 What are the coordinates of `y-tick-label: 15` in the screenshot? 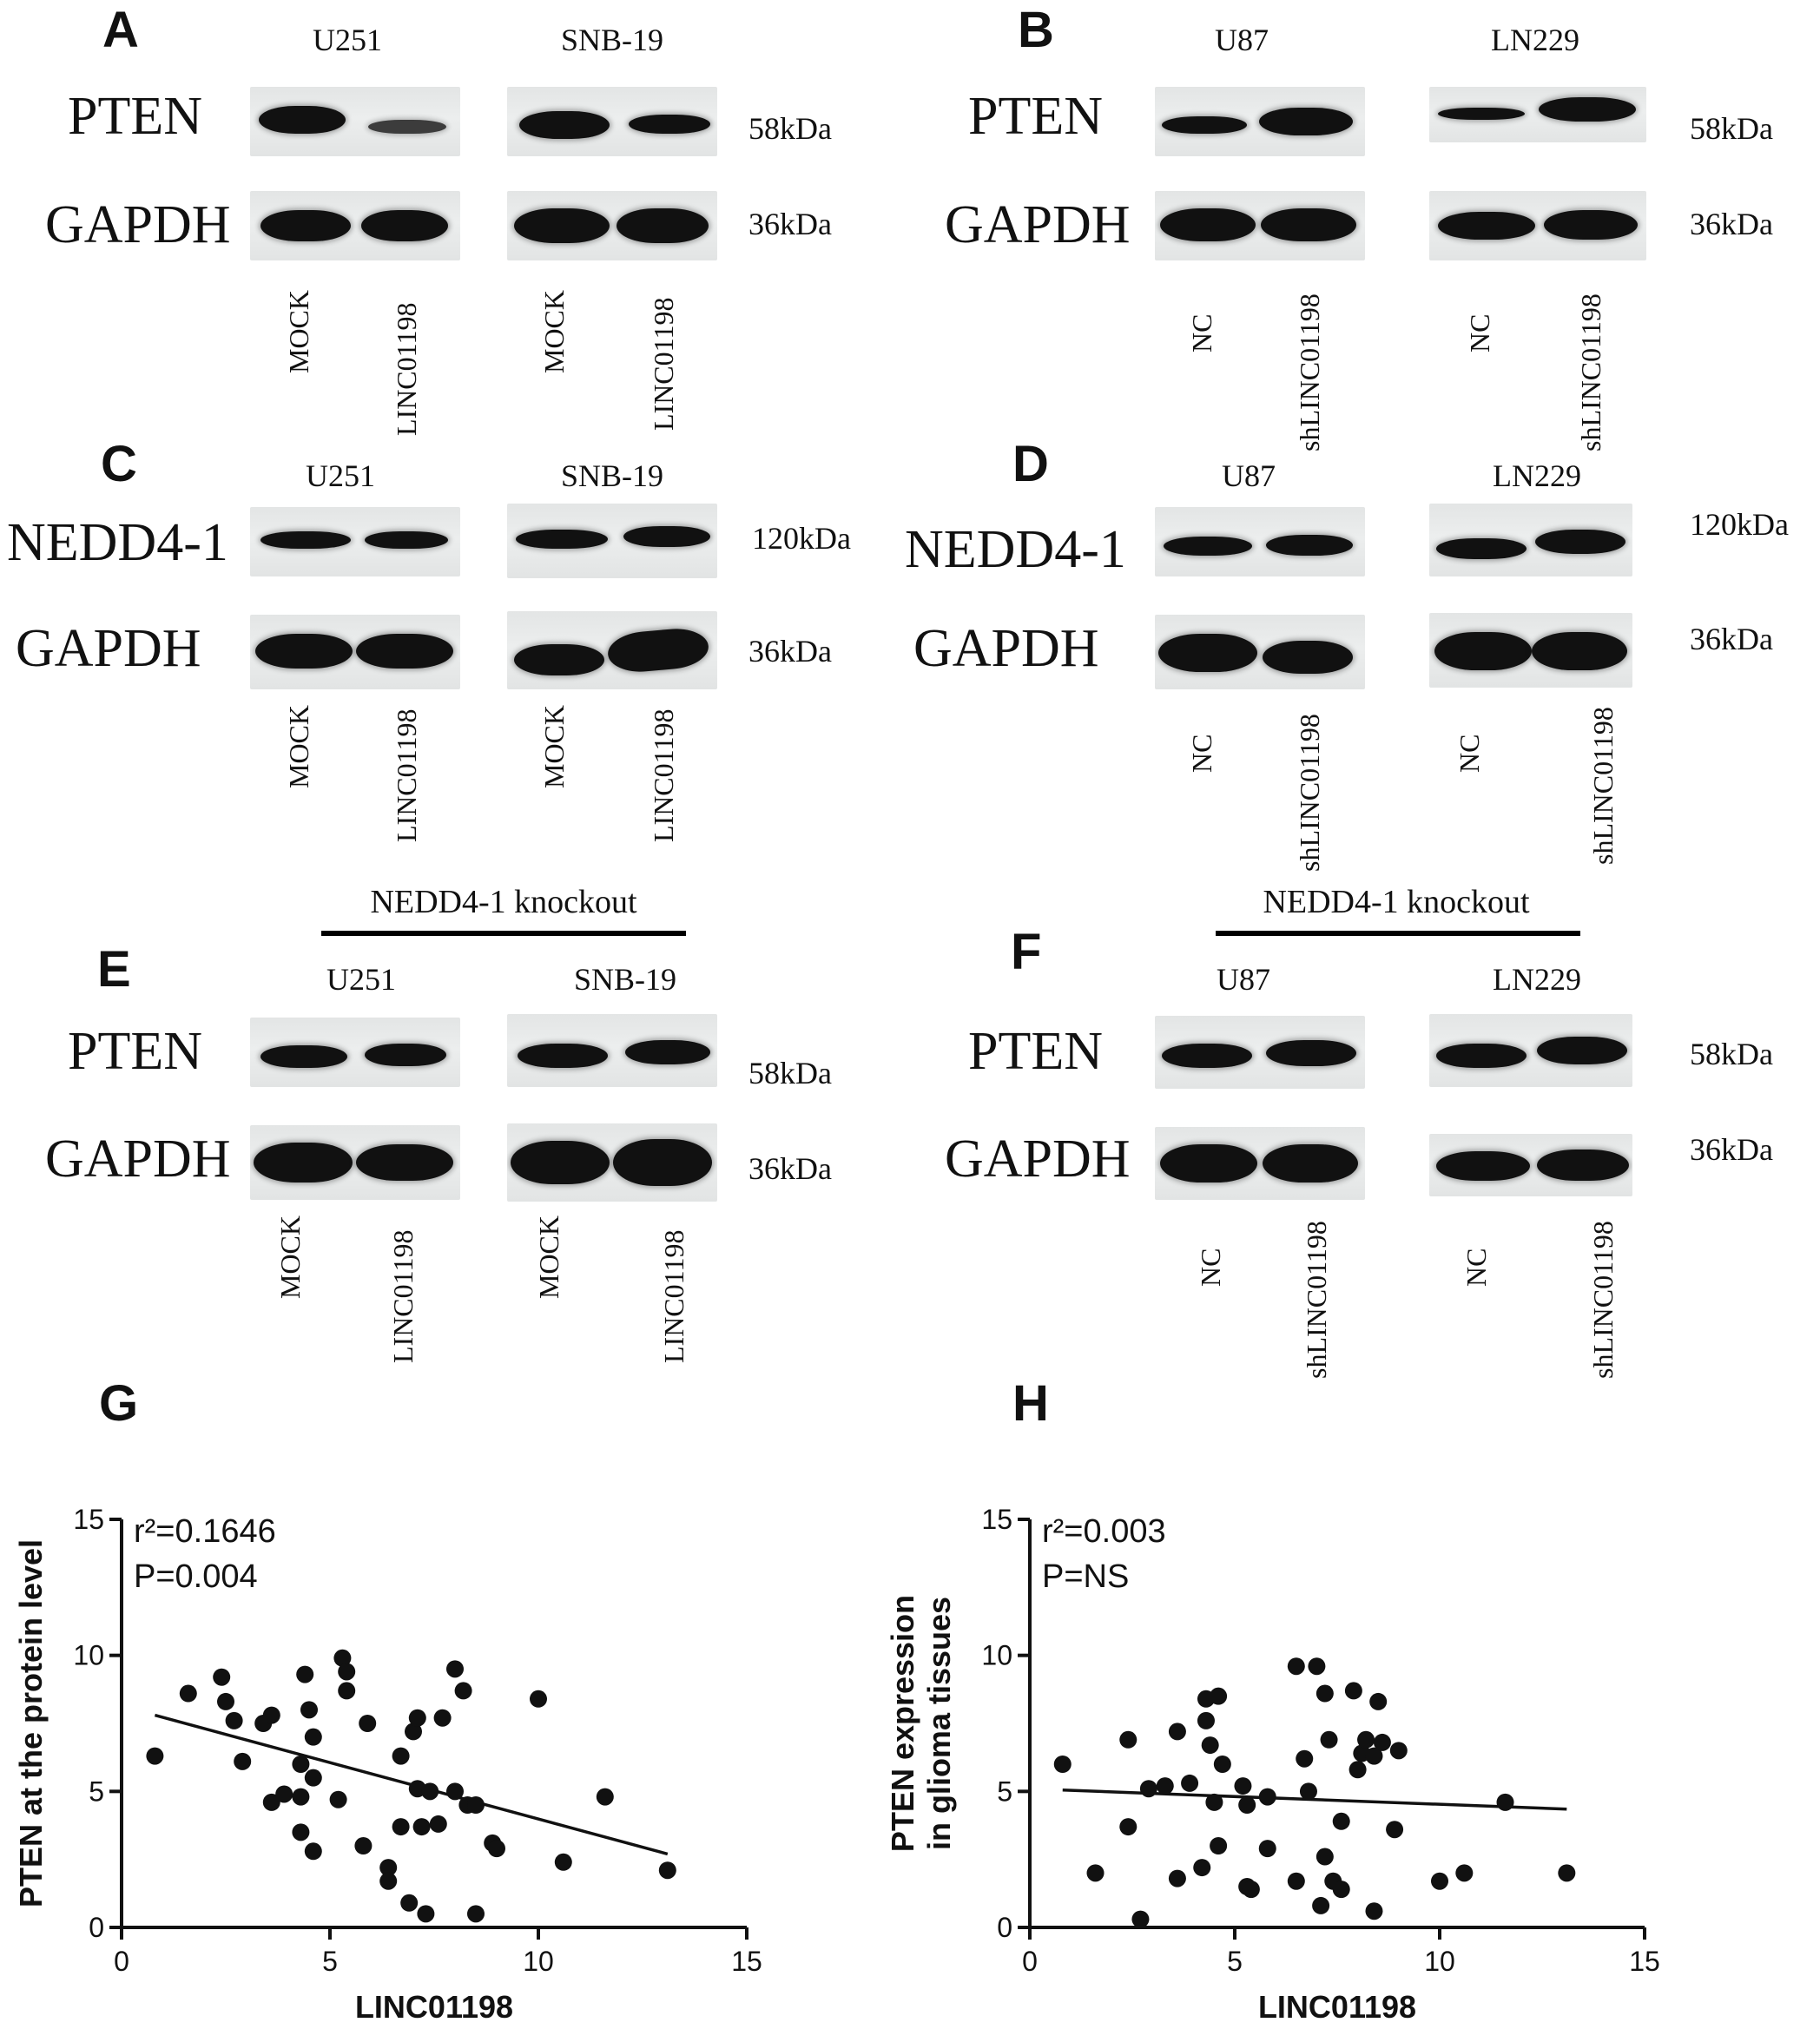 It's located at (996, 1519).